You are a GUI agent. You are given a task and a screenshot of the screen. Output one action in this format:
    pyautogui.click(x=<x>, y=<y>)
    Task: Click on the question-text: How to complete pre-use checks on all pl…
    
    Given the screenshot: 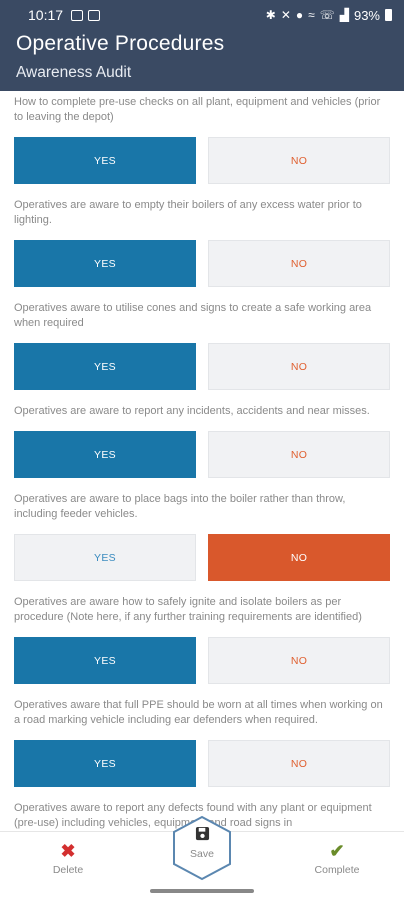 What is the action you would take?
    pyautogui.click(x=197, y=109)
    